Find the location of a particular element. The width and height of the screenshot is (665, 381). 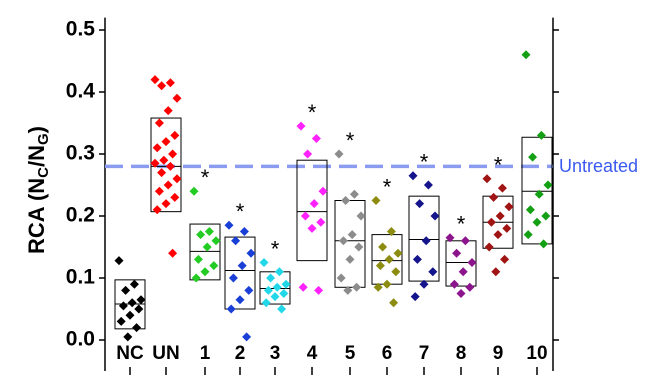

x-tick-label: 7 is located at coordinates (424, 353).